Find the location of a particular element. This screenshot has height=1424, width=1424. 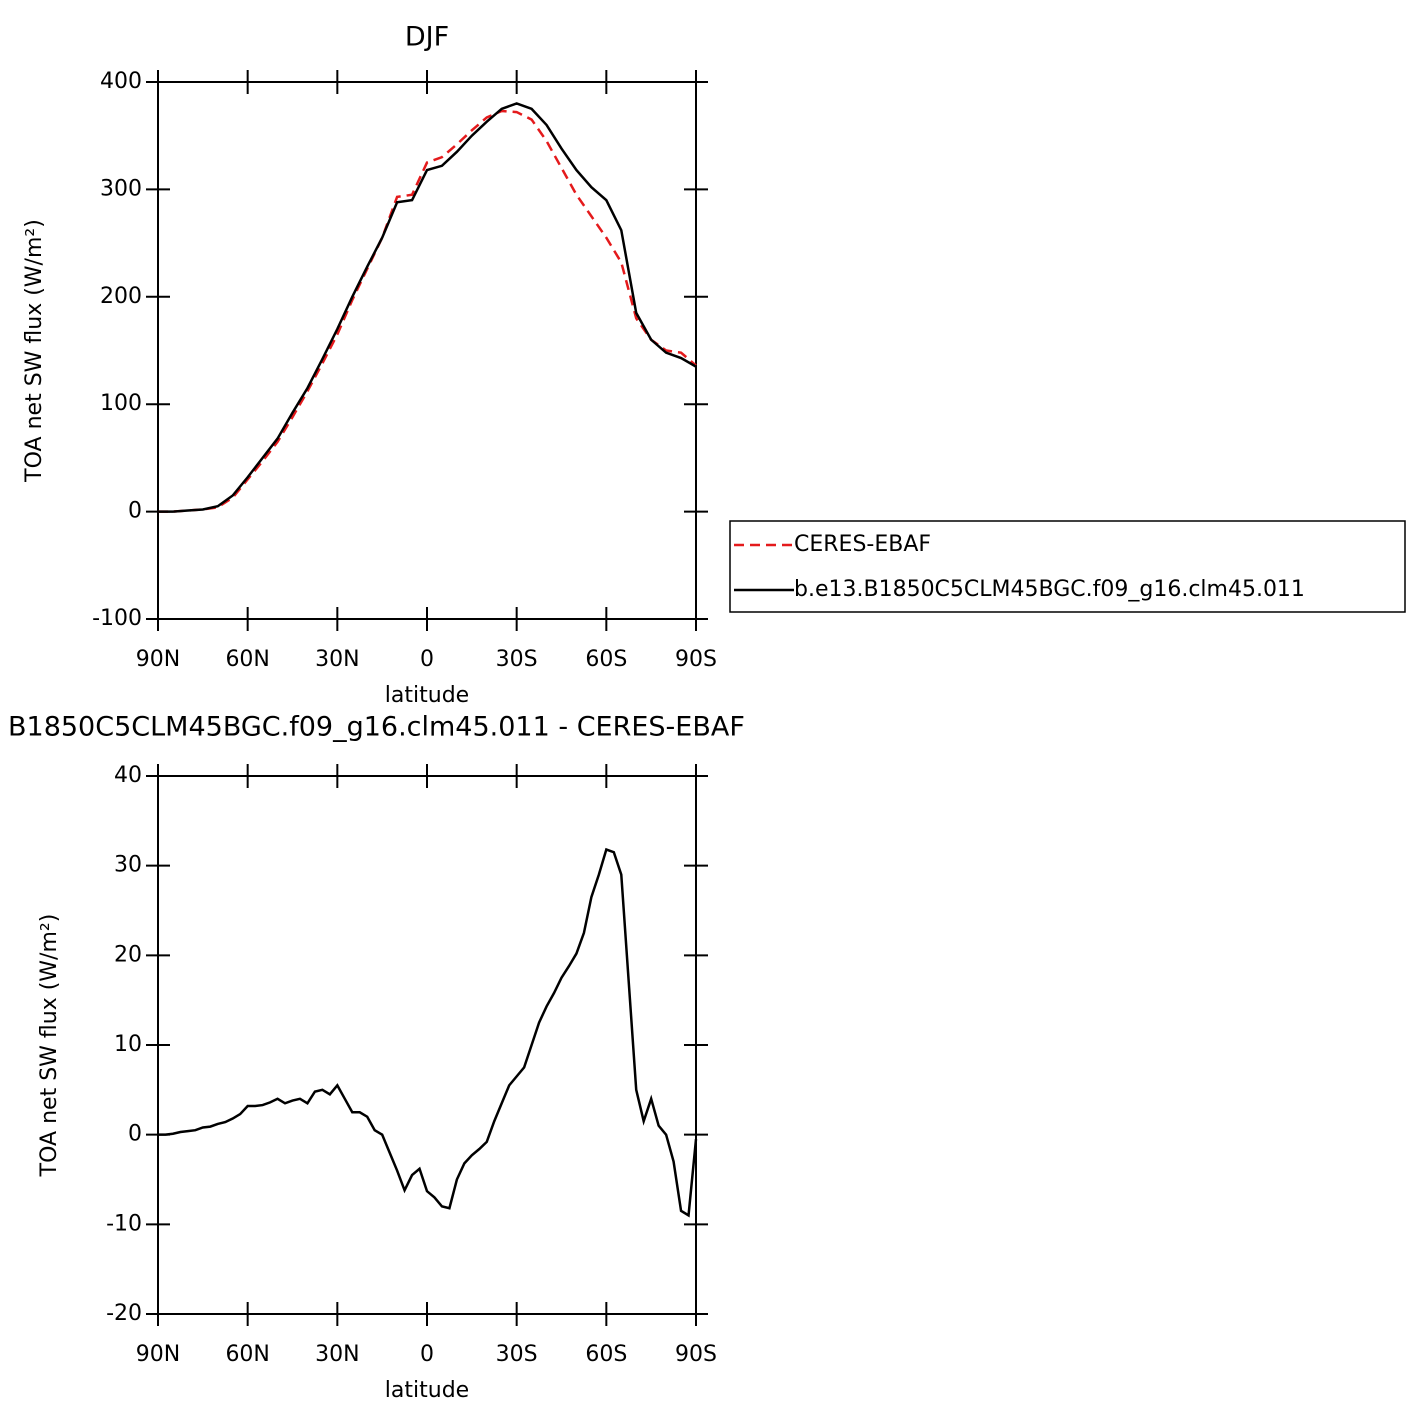

y-tick-label: 100 is located at coordinates (121, 403).